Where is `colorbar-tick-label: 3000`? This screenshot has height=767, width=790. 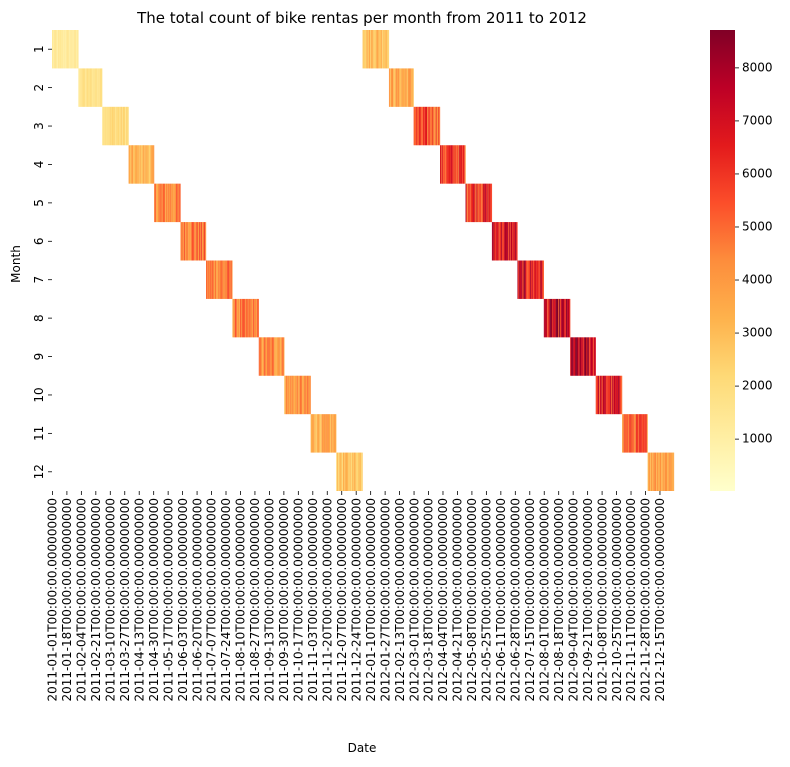
colorbar-tick-label: 3000 is located at coordinates (757, 333).